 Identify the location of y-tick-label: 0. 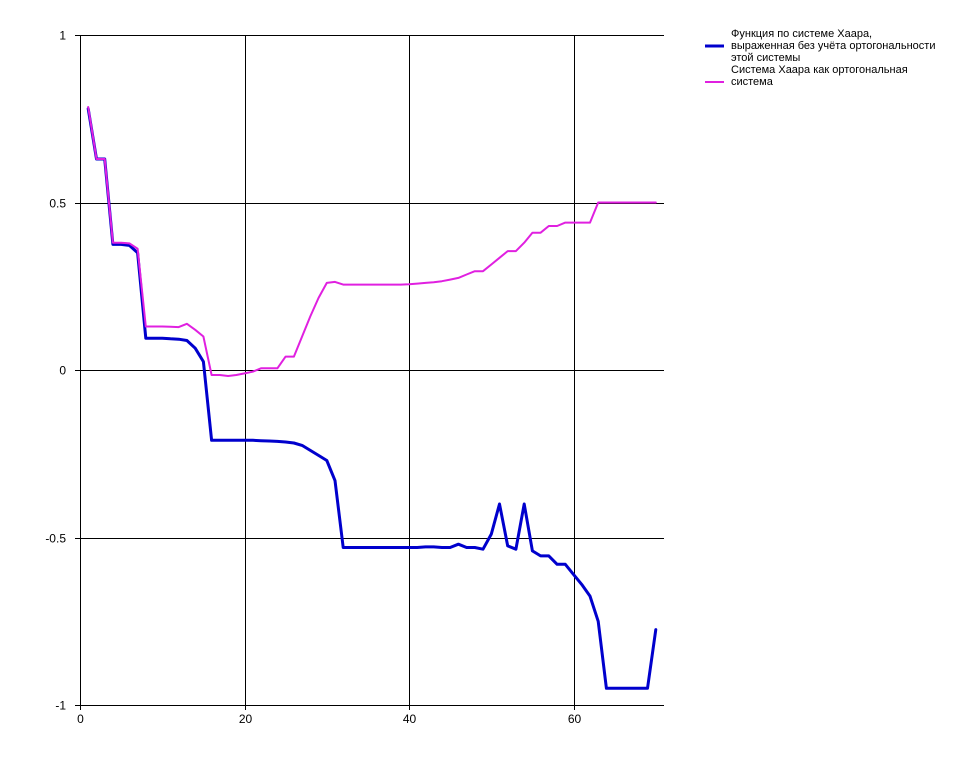
(62, 371).